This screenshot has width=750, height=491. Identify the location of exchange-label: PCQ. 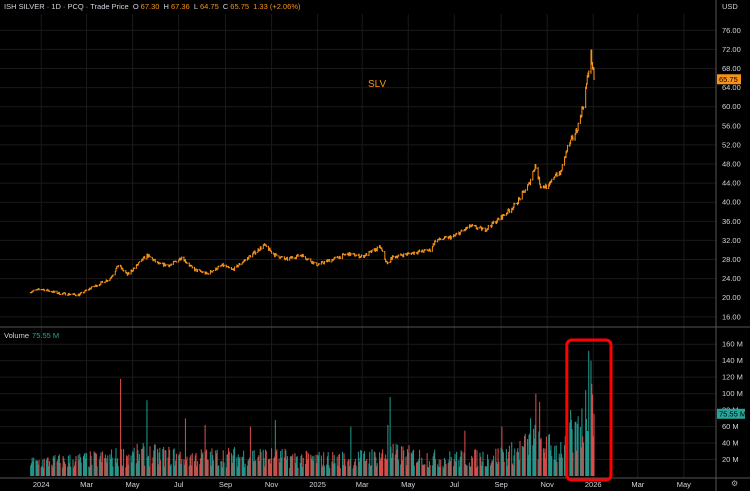
(75, 6).